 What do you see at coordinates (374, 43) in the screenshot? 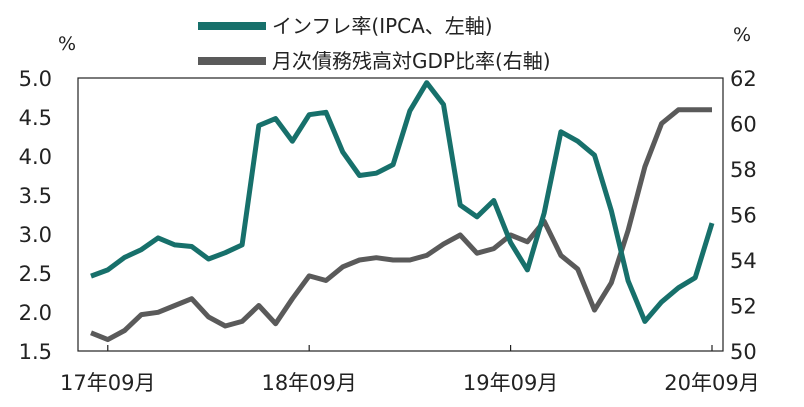
I see `legend: インフレ率(IPCA、左軸) 月次債務残高対GDP比率(右軸)` at bounding box center [374, 43].